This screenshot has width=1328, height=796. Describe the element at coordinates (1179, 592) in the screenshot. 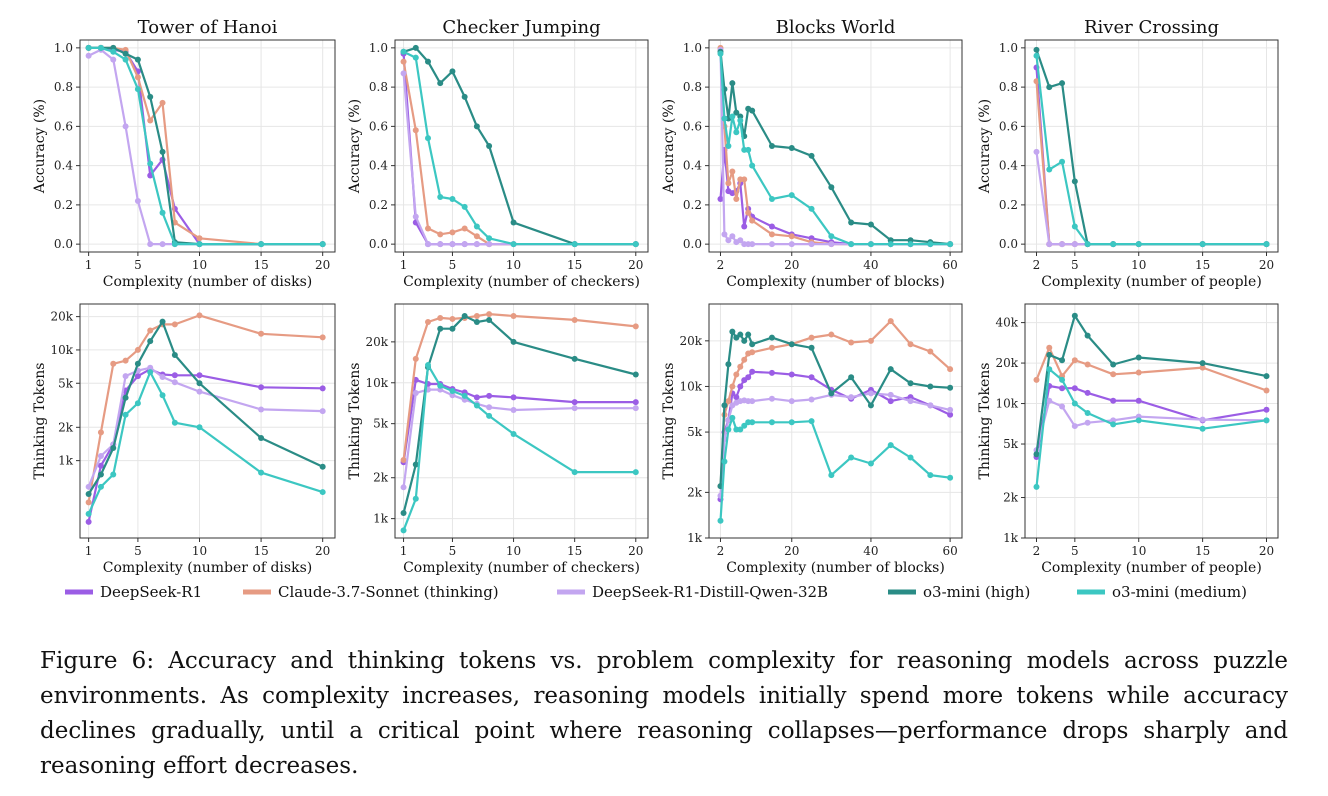

I see `legend-label: o3-mini (medium)` at that location.